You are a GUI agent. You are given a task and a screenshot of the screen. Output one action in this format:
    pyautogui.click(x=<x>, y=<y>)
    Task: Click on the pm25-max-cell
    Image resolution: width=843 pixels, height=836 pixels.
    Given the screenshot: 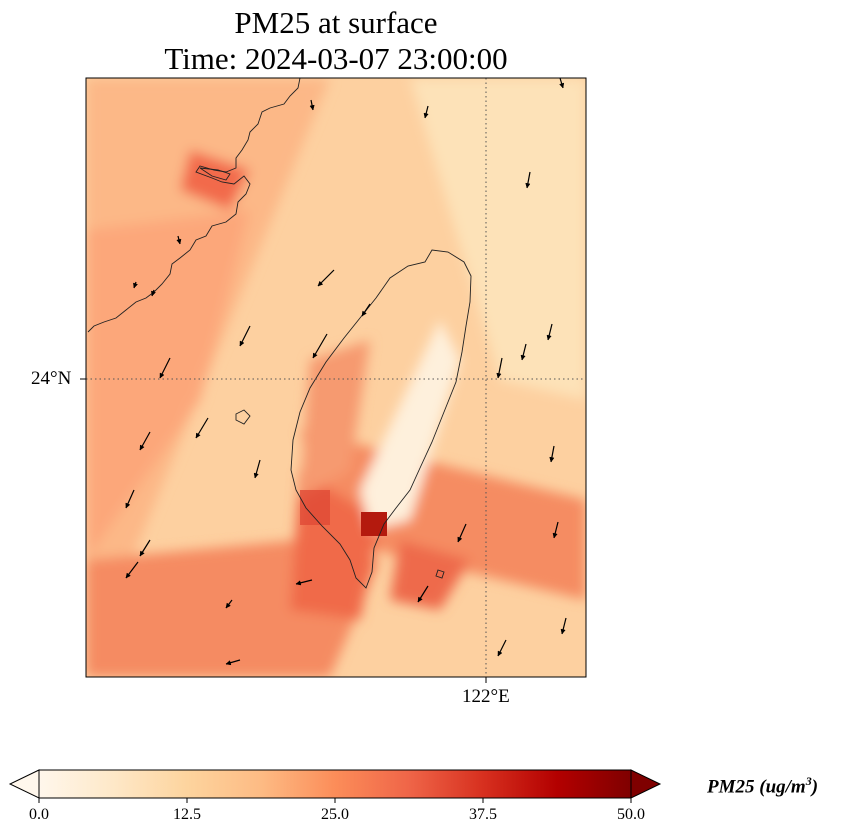 What is the action you would take?
    pyautogui.click(x=374, y=524)
    